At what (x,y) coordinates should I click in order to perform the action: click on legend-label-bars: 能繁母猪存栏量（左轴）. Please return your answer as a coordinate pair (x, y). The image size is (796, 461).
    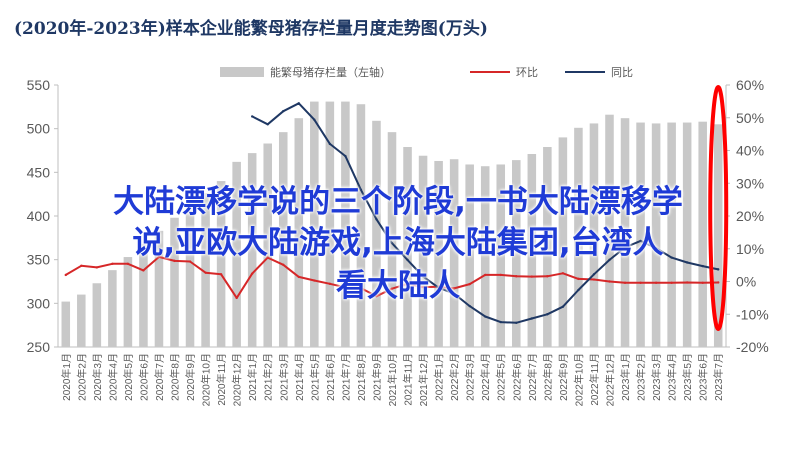
    Looking at the image, I should click on (330, 72).